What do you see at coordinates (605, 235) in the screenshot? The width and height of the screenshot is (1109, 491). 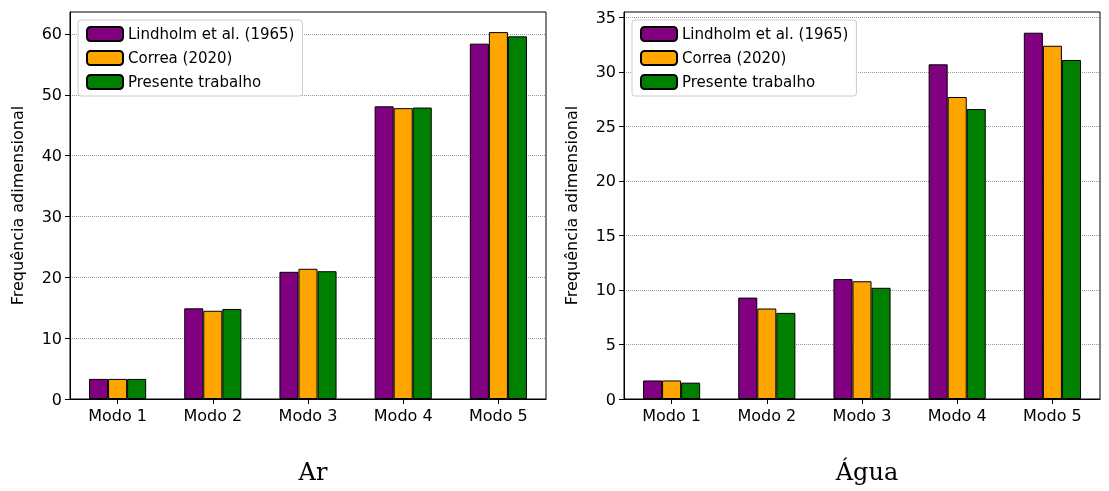 I see `y-tick-label: 15` at bounding box center [605, 235].